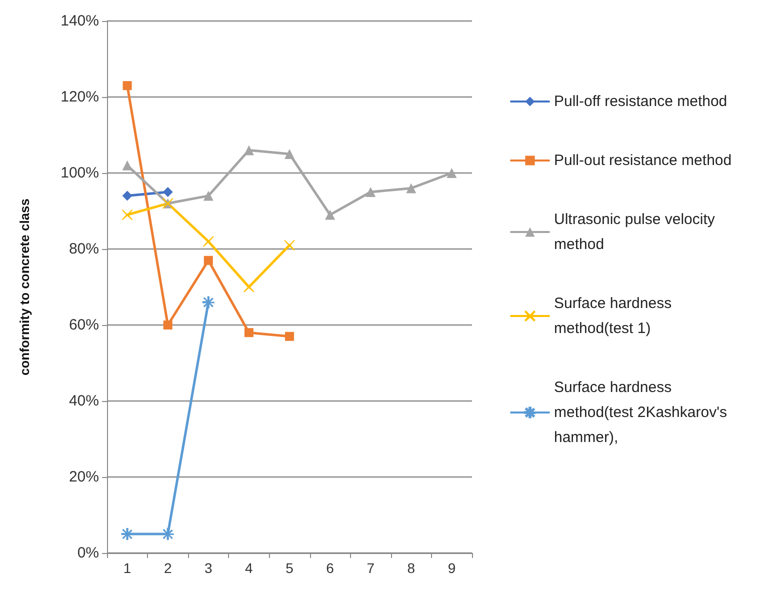 The width and height of the screenshot is (768, 593). What do you see at coordinates (637, 232) in the screenshot?
I see `legend-label: Ultrasonic pulse velocity method` at bounding box center [637, 232].